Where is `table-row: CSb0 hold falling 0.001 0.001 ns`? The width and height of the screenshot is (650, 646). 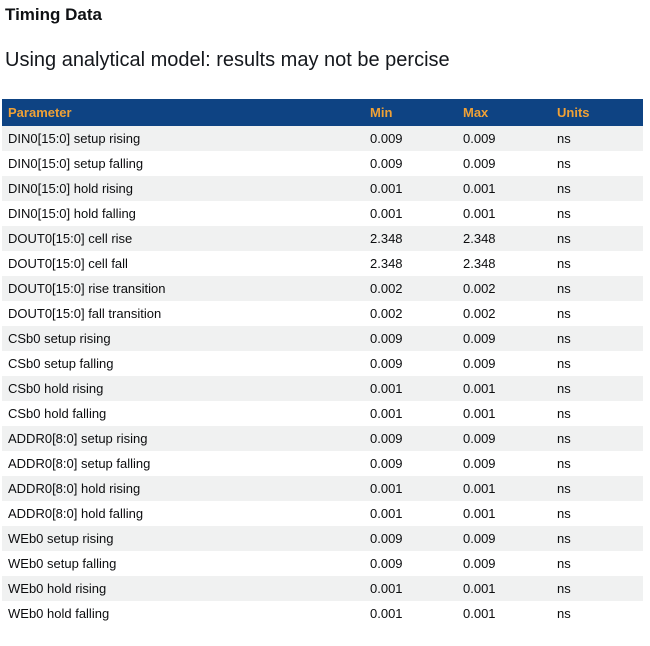
table-row: CSb0 hold falling 0.001 0.001 ns is located at coordinates (322, 413).